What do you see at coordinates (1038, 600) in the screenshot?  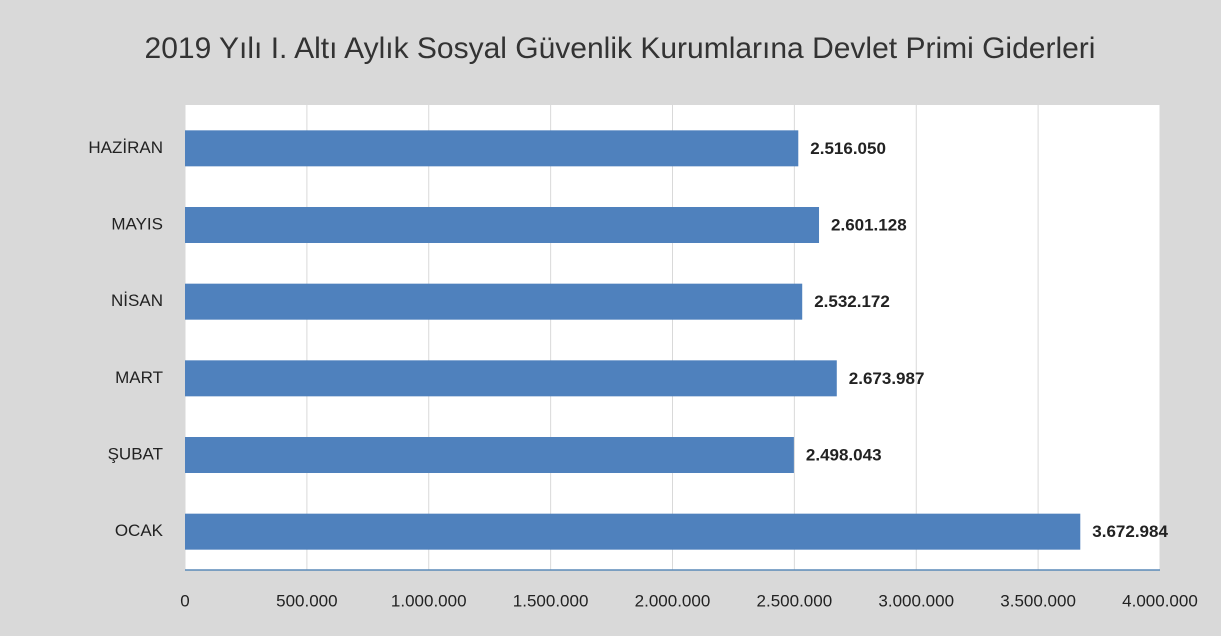 I see `x-tick-label: 3.500.000` at bounding box center [1038, 600].